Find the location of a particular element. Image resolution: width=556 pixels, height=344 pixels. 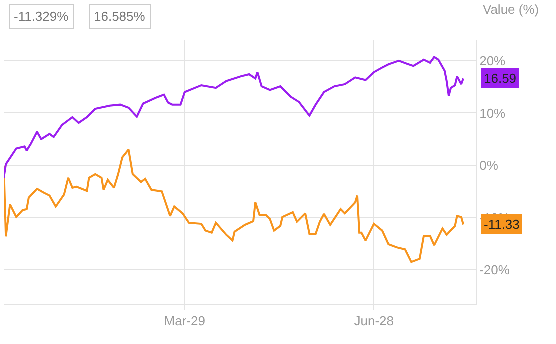

x-tick-label: Jun-28 is located at coordinates (374, 321).